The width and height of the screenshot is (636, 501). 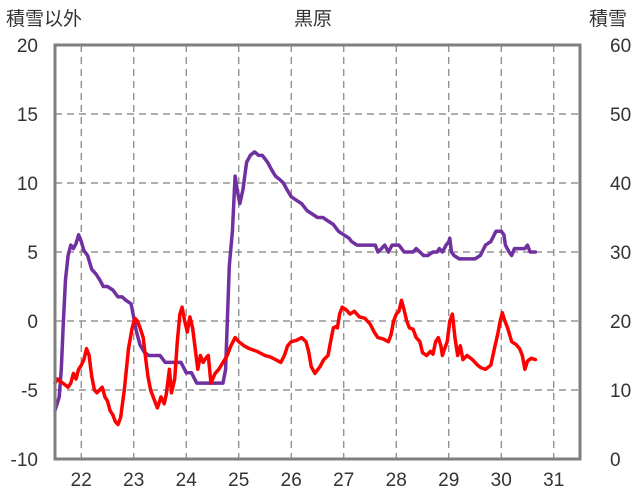 I want to click on x-tick-label: 28, so click(x=396, y=480).